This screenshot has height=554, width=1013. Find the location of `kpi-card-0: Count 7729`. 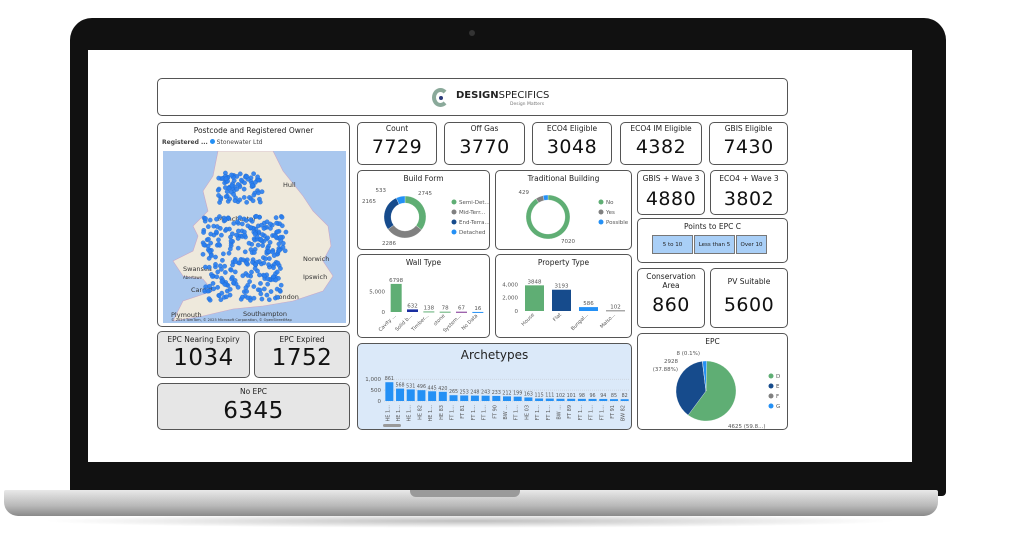

kpi-card-0: Count 7729 is located at coordinates (397, 143).